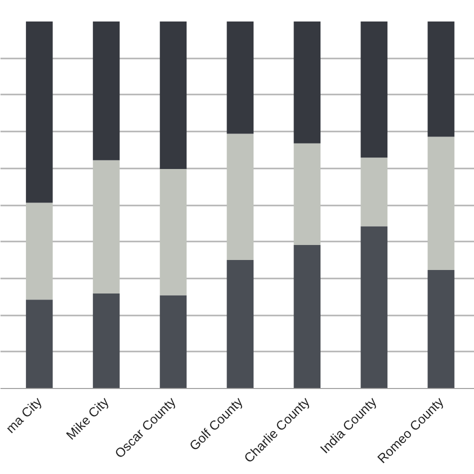 The image size is (474, 474). I want to click on x-tick-label: ma City, so click(23, 415).